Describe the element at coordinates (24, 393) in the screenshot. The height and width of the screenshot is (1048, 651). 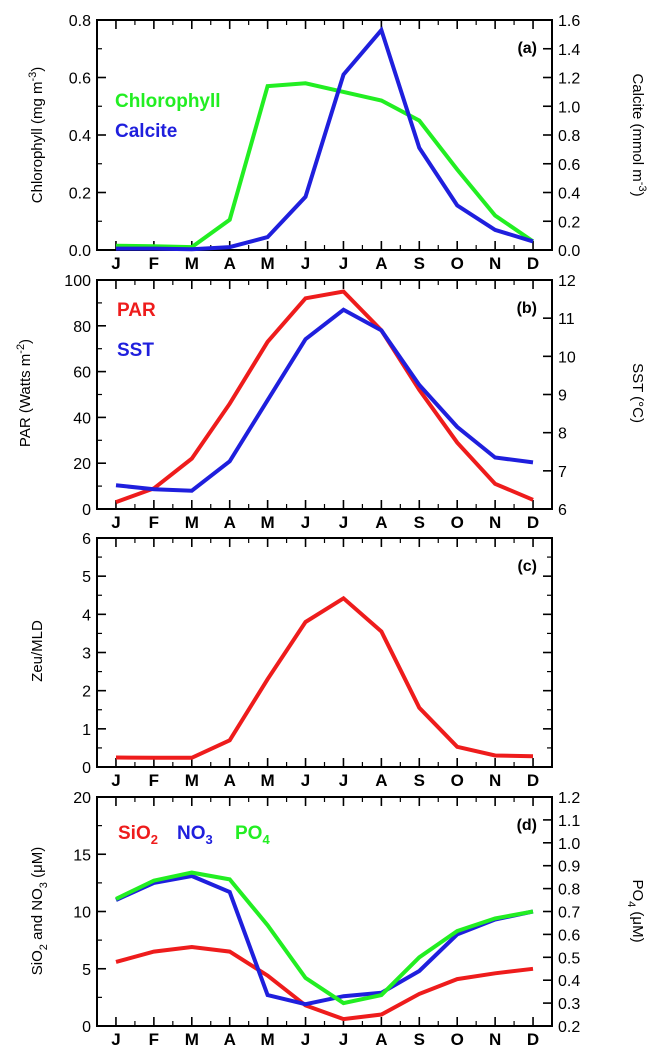
I see `ylabel-b: PAR (Watts m-2)` at that location.